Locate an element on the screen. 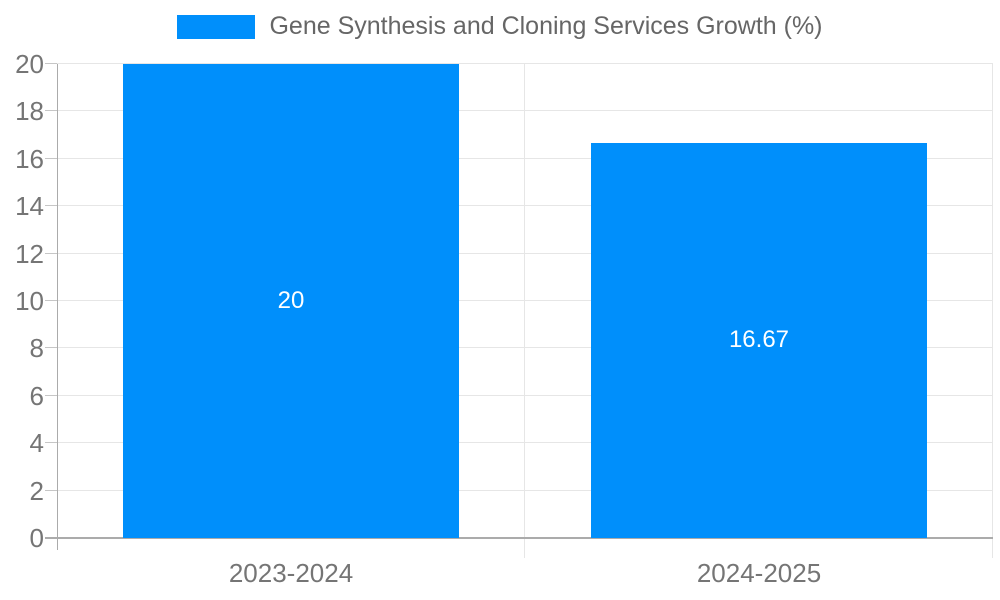 The image size is (1000, 600). bar-value-label: 16.67 is located at coordinates (759, 340).